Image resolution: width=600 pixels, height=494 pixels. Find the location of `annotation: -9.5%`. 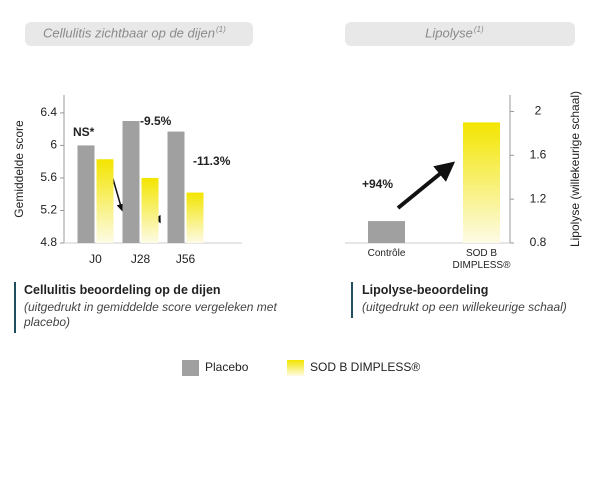

annotation: -9.5% is located at coordinates (156, 121).